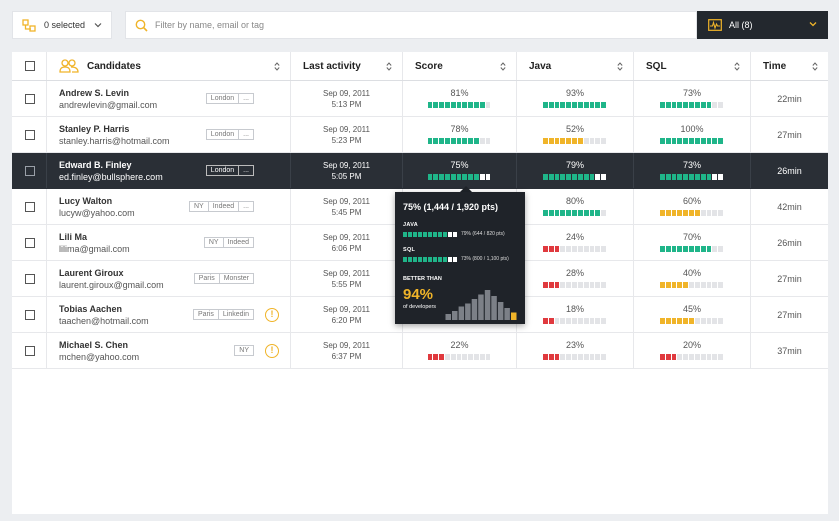  I want to click on time-cell: 22min, so click(789, 98).